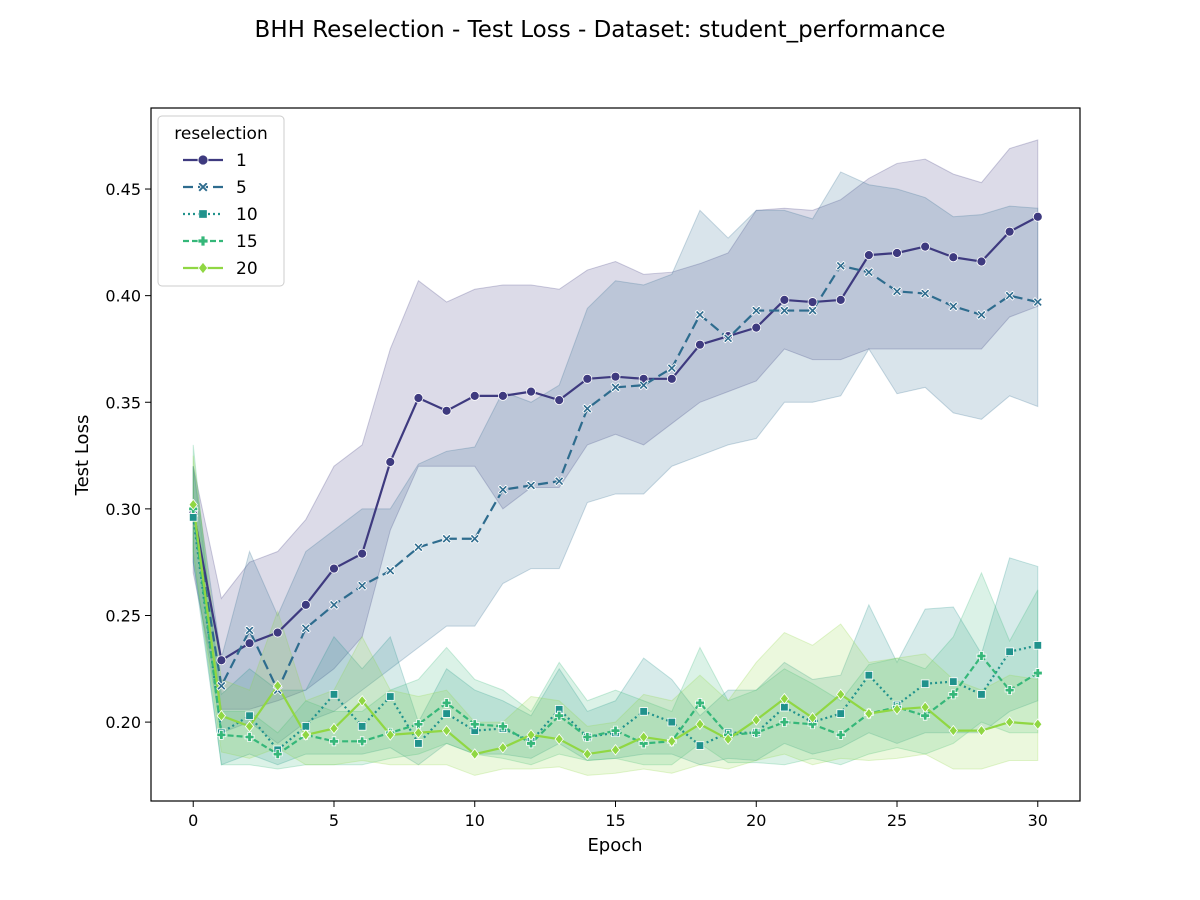 The image size is (1200, 900). Describe the element at coordinates (221, 201) in the screenshot. I see `legend-box` at that location.